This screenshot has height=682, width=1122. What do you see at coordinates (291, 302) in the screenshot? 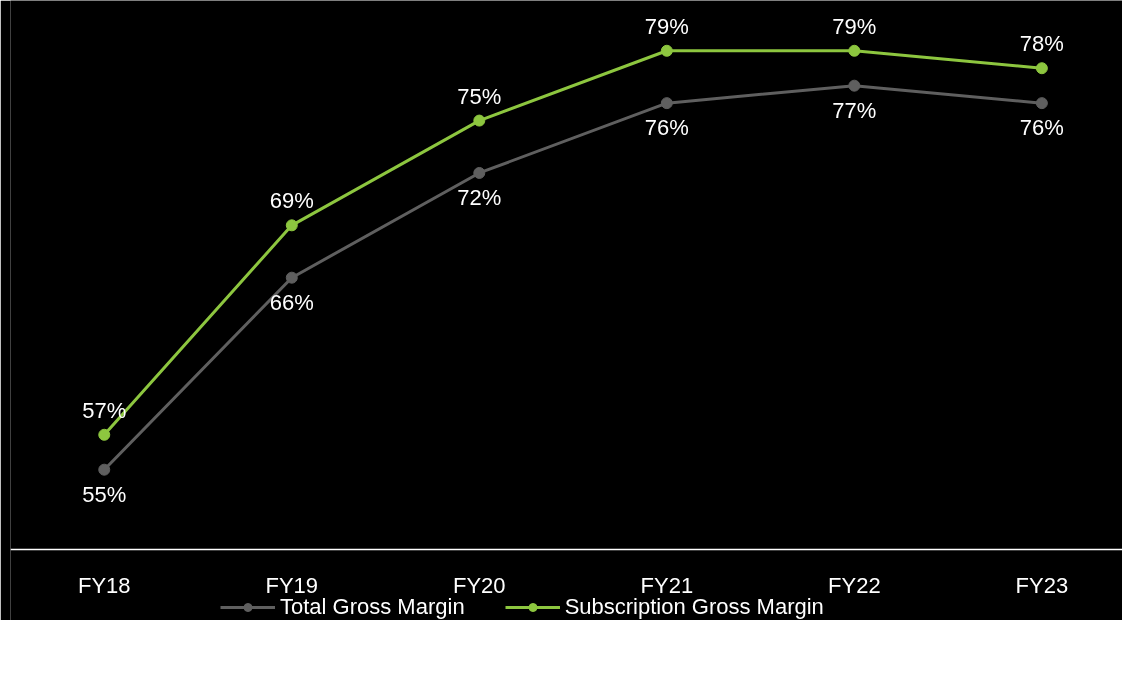
I see `data-label: 66%` at bounding box center [291, 302].